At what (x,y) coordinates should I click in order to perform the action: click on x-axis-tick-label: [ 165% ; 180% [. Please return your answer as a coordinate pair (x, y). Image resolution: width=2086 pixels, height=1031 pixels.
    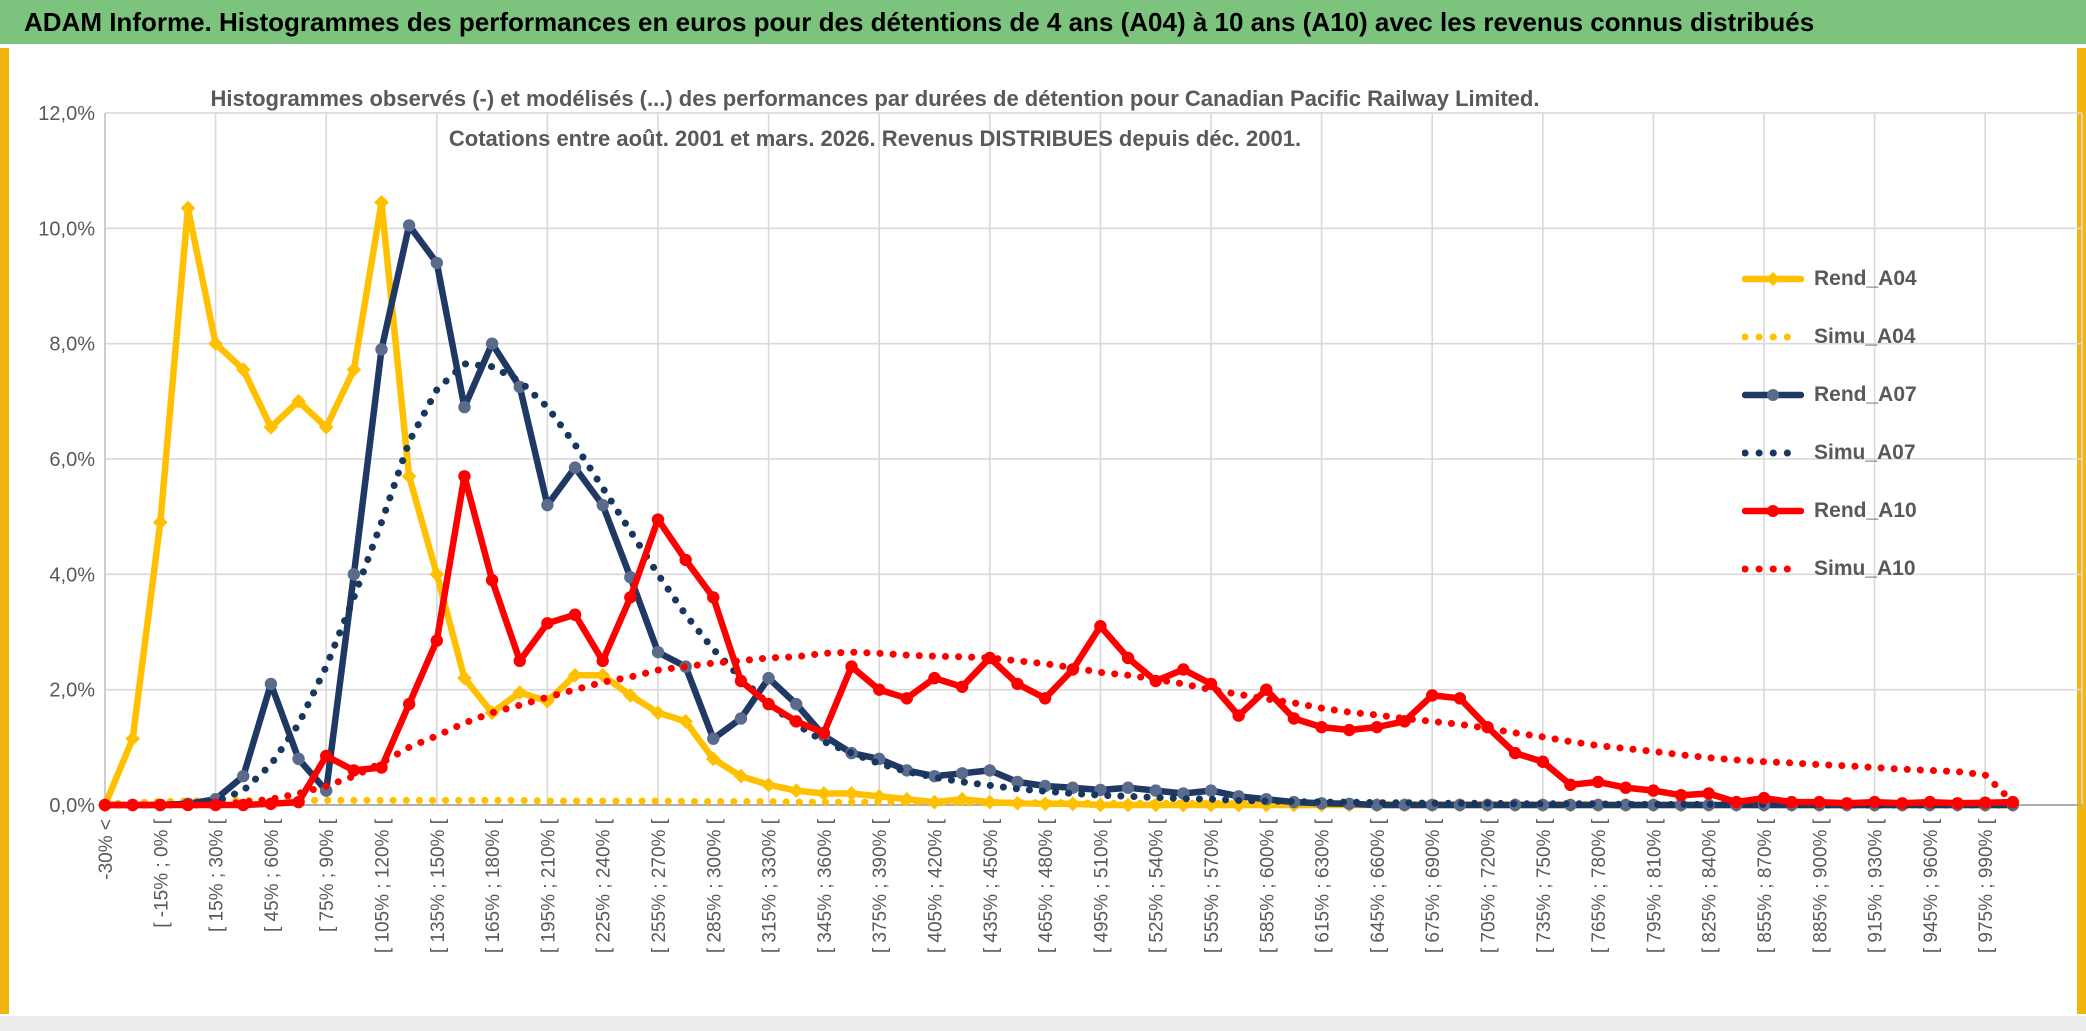
    Looking at the image, I should click on (493, 885).